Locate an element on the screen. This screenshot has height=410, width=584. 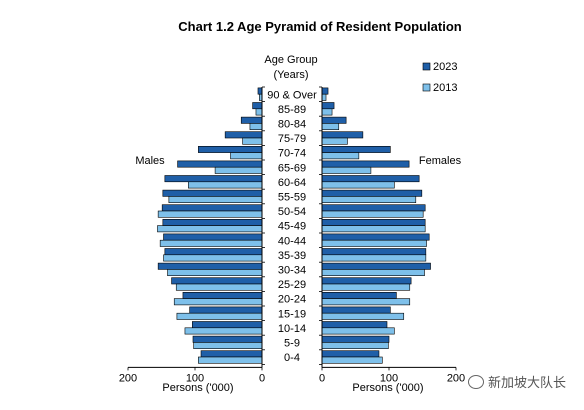
bar-female-2023-90 & Over is located at coordinates (325, 91).